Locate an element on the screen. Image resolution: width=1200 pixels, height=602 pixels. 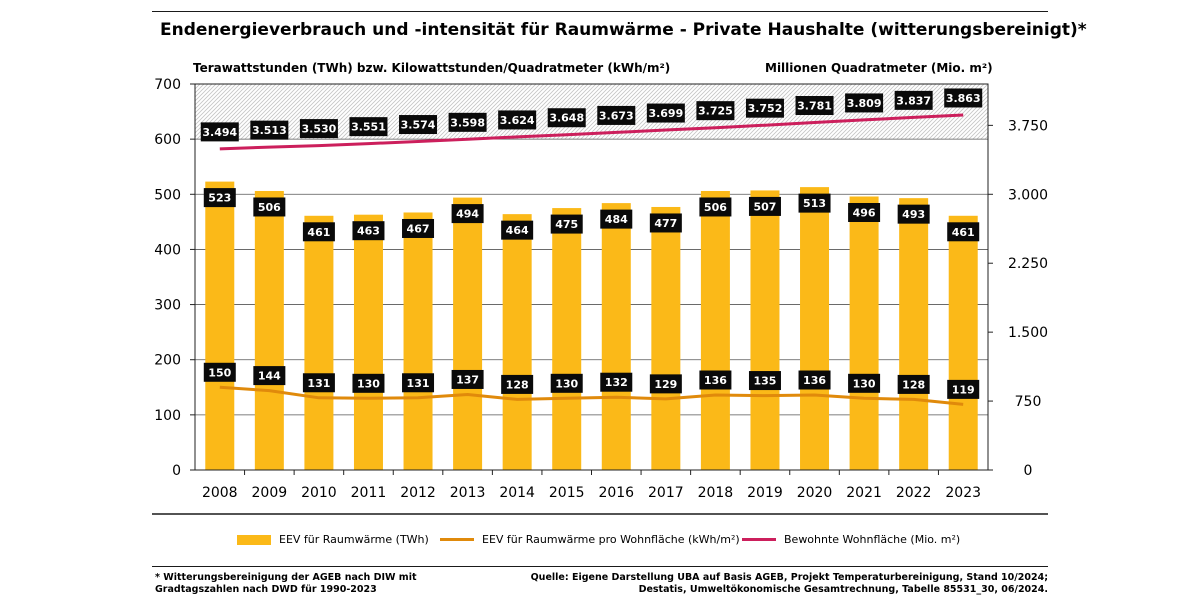
bar-value-label: 484 is located at coordinates (616, 219).